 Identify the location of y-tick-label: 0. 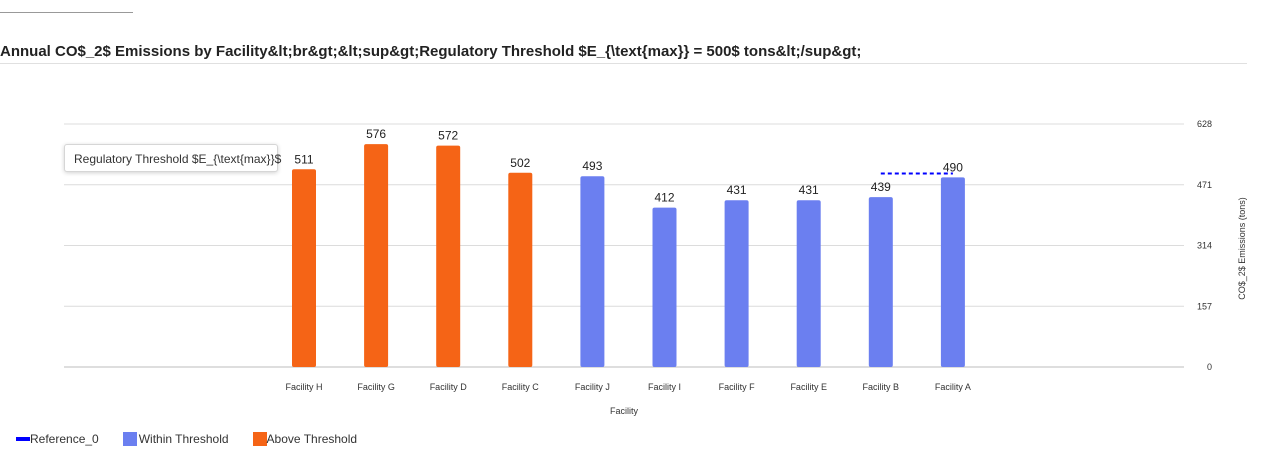
(1209, 367).